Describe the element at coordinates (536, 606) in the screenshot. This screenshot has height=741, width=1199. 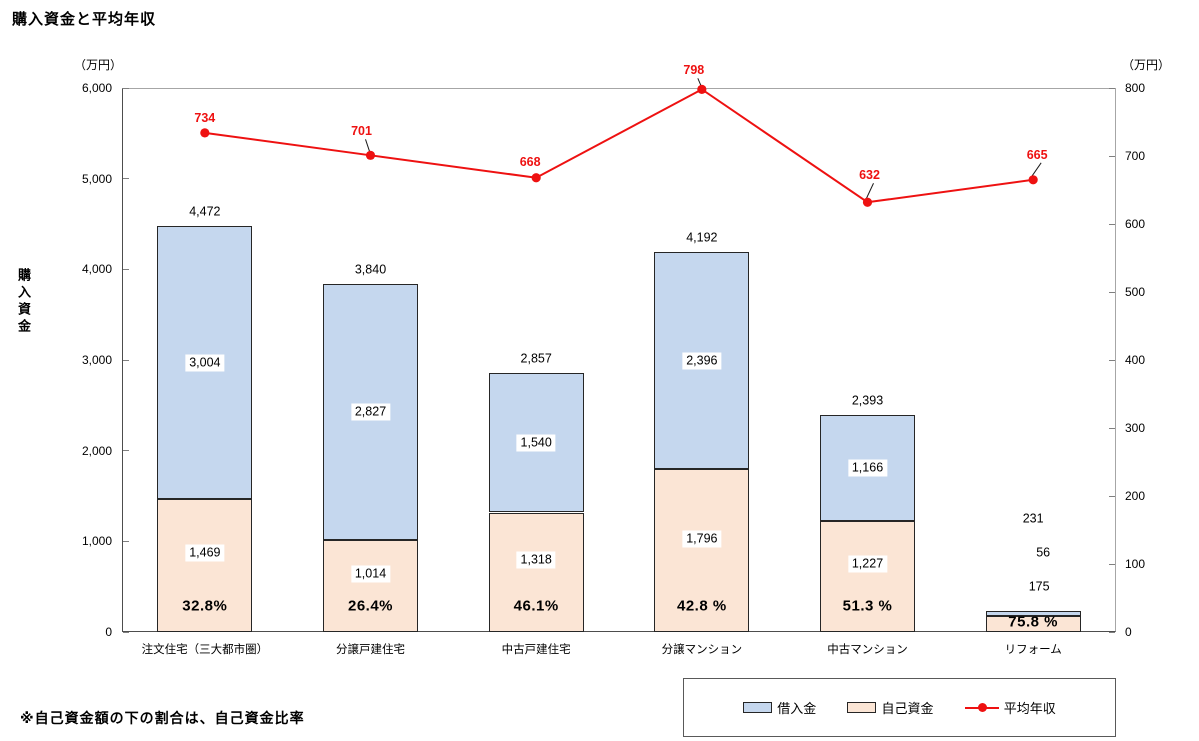
I see `own-funds-percent-label: 46.1%` at that location.